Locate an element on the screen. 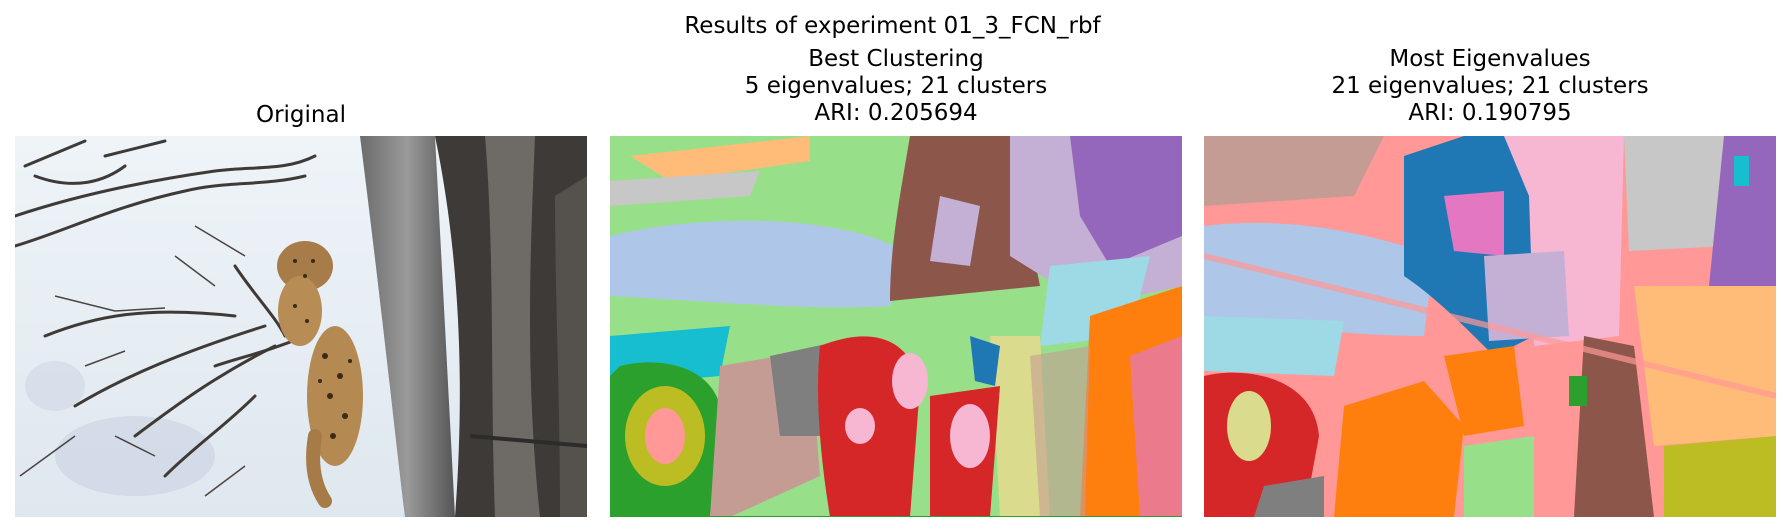 The height and width of the screenshot is (532, 1785). panel-title-line: 5 eigenvalues; 21 clusters is located at coordinates (896, 86).